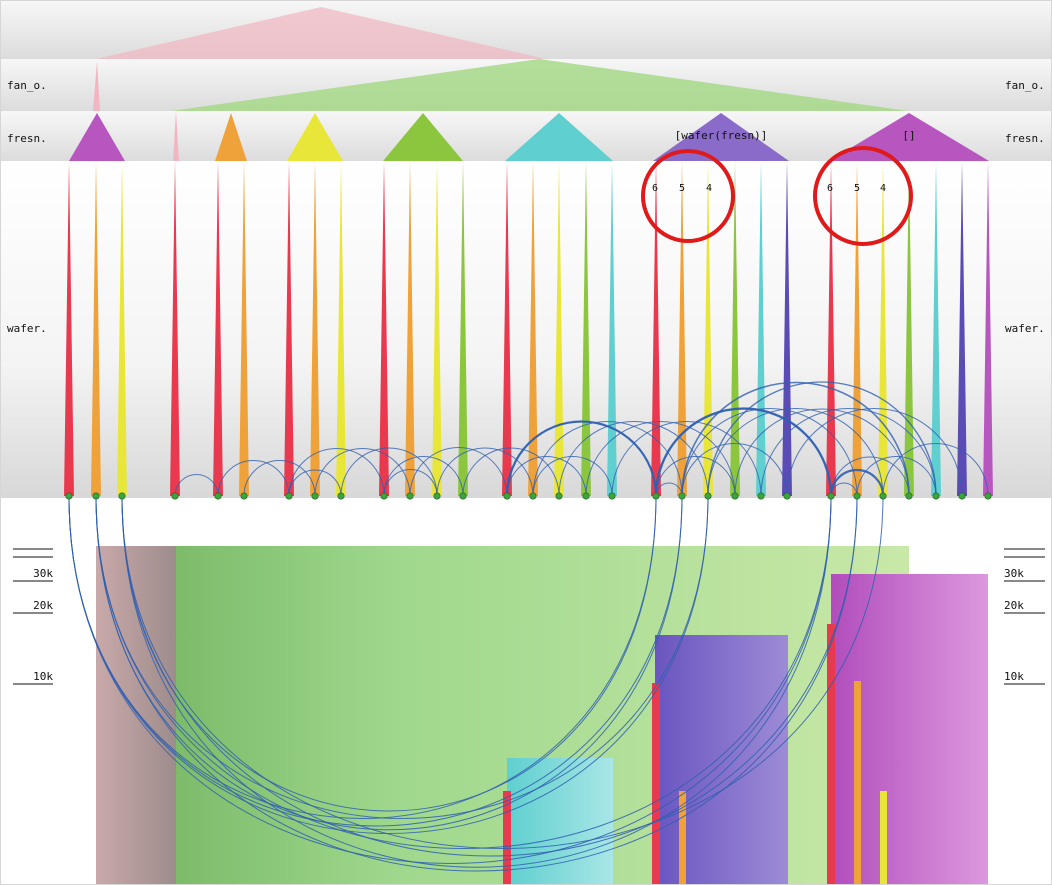  What do you see at coordinates (857, 782) in the screenshot?
I see `histogram-subbar-orange` at bounding box center [857, 782].